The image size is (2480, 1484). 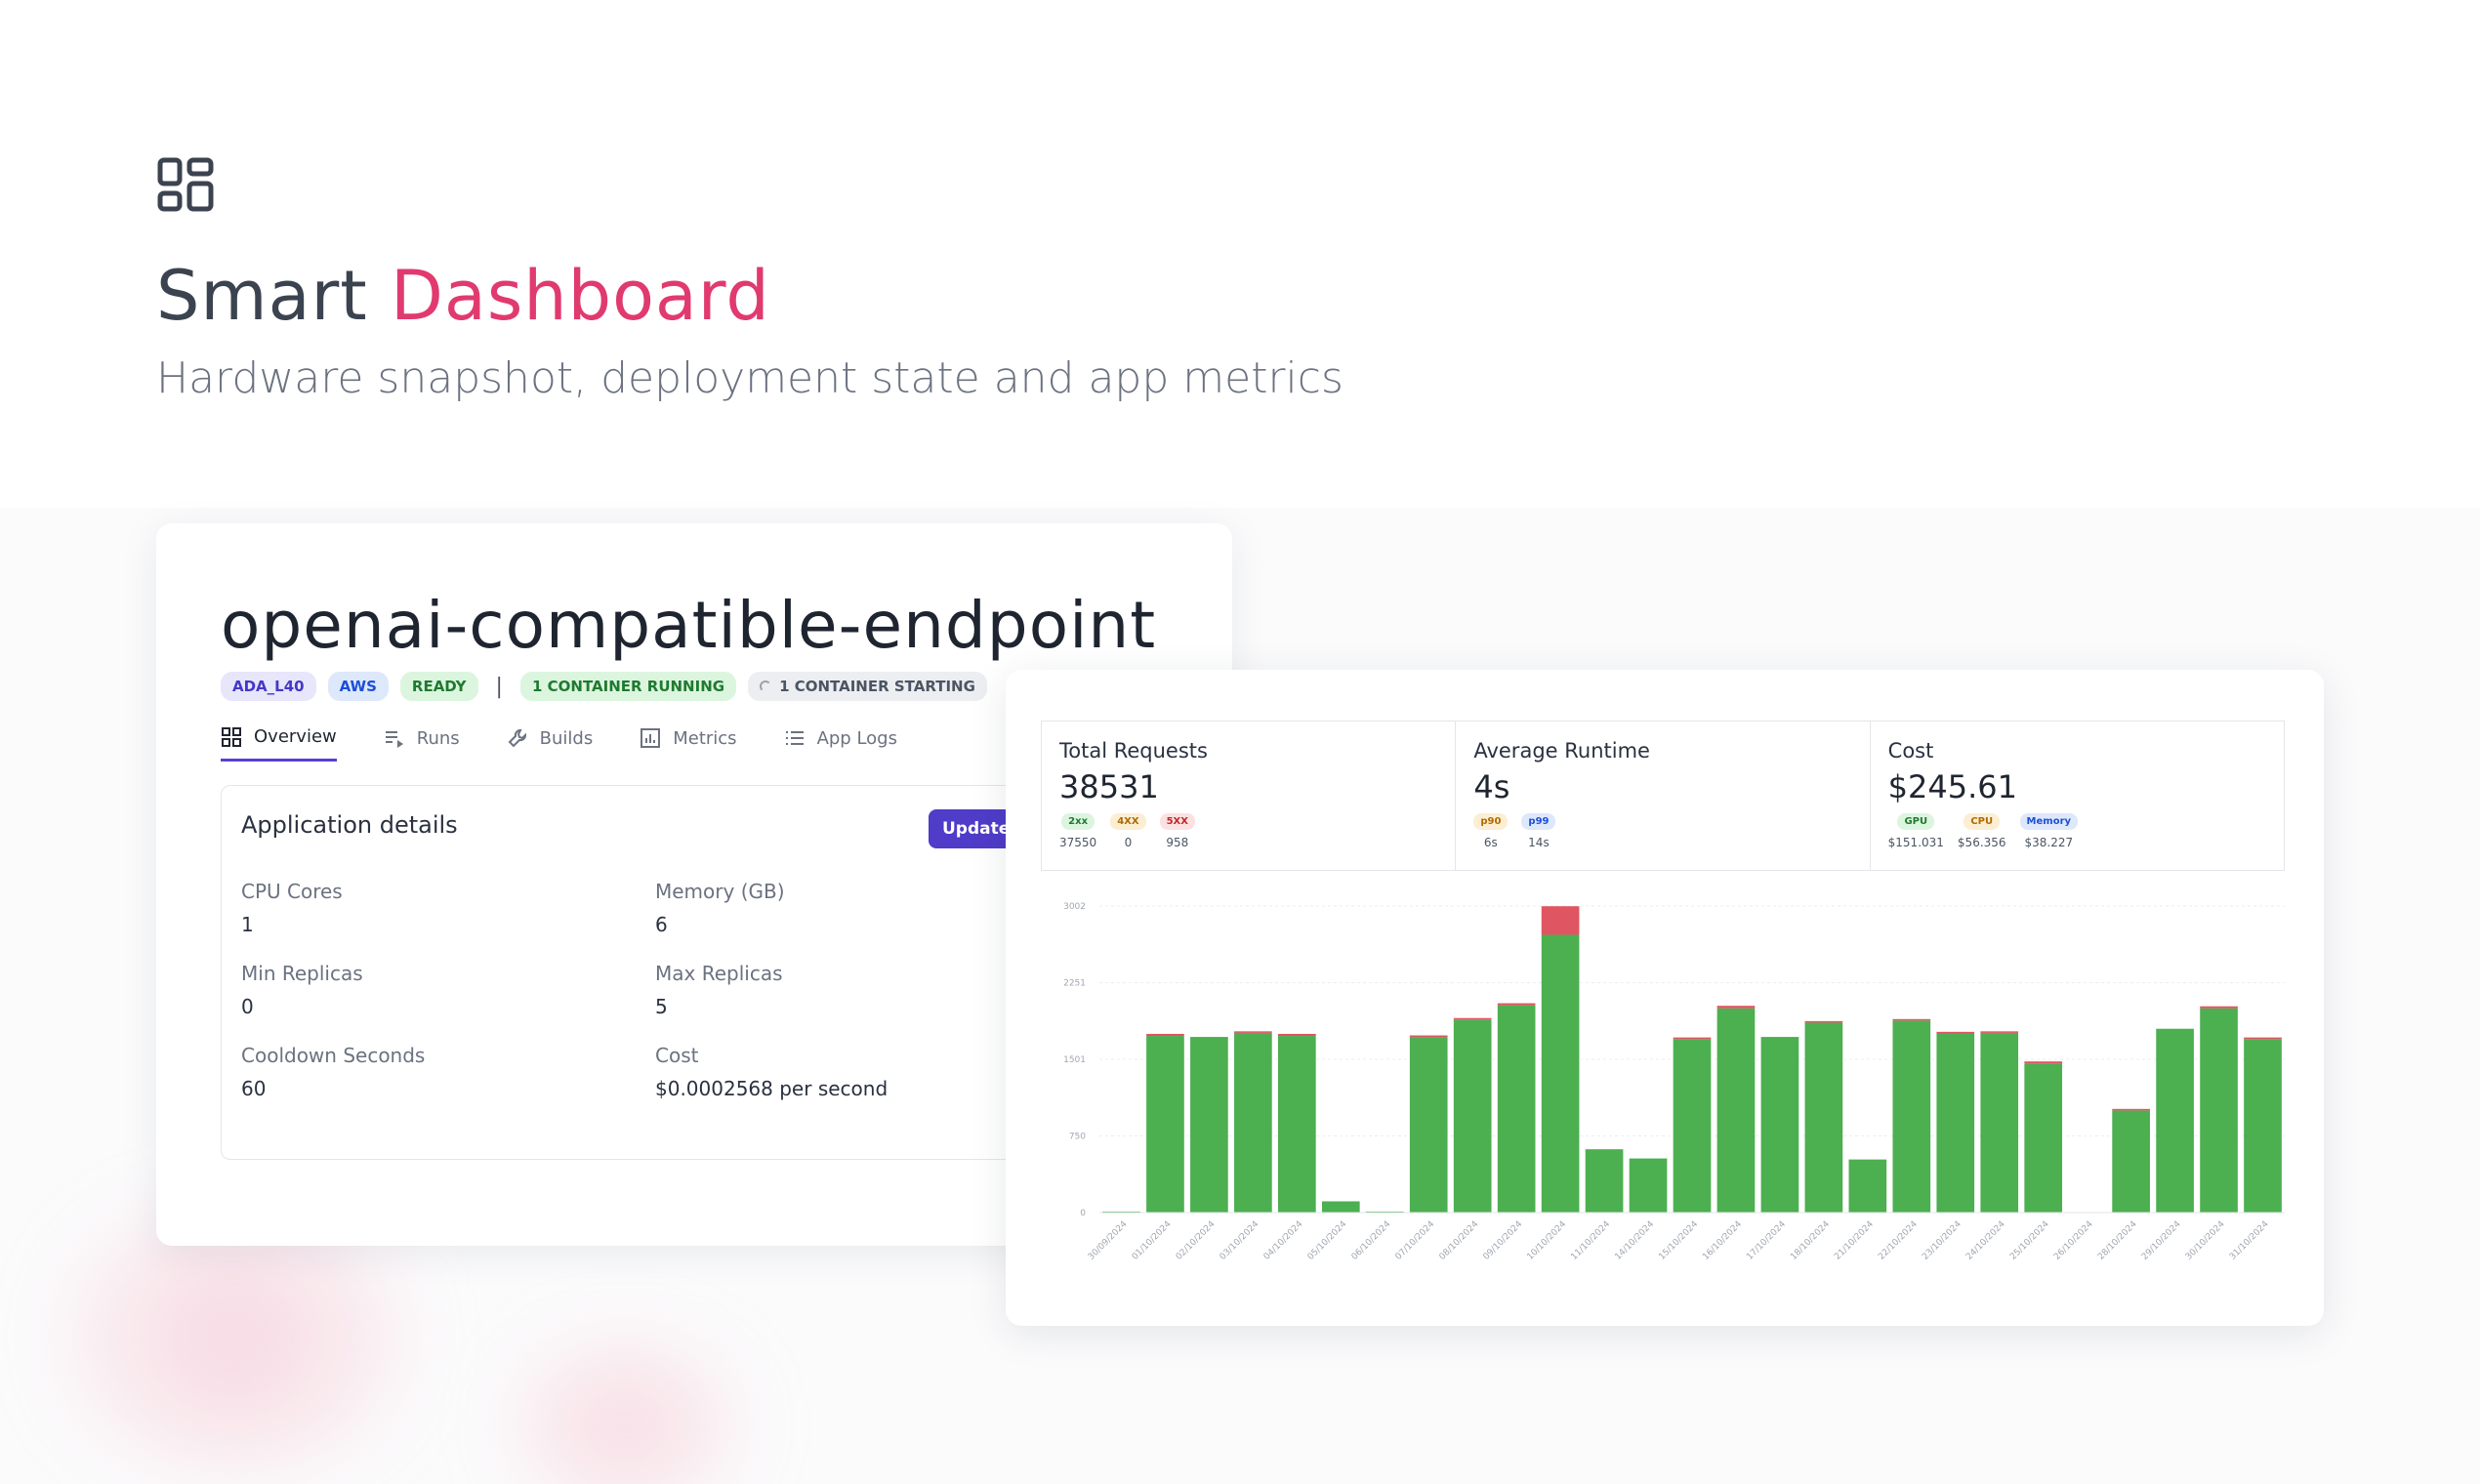 What do you see at coordinates (661, 925) in the screenshot?
I see `memory-value: 6` at bounding box center [661, 925].